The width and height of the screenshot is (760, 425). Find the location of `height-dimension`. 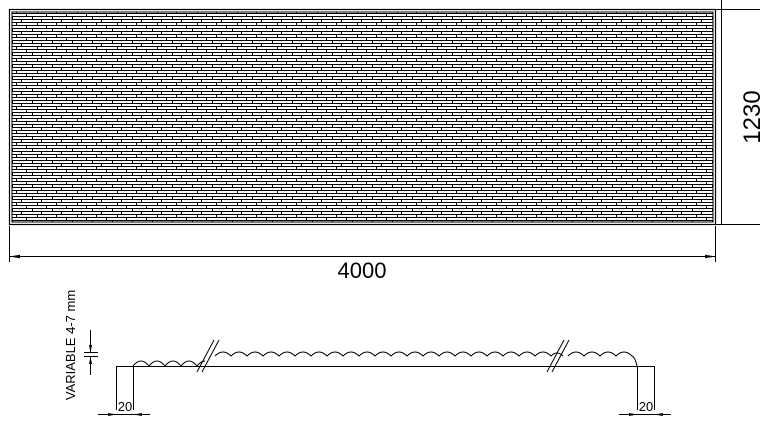

height-dimension is located at coordinates (738, 112).